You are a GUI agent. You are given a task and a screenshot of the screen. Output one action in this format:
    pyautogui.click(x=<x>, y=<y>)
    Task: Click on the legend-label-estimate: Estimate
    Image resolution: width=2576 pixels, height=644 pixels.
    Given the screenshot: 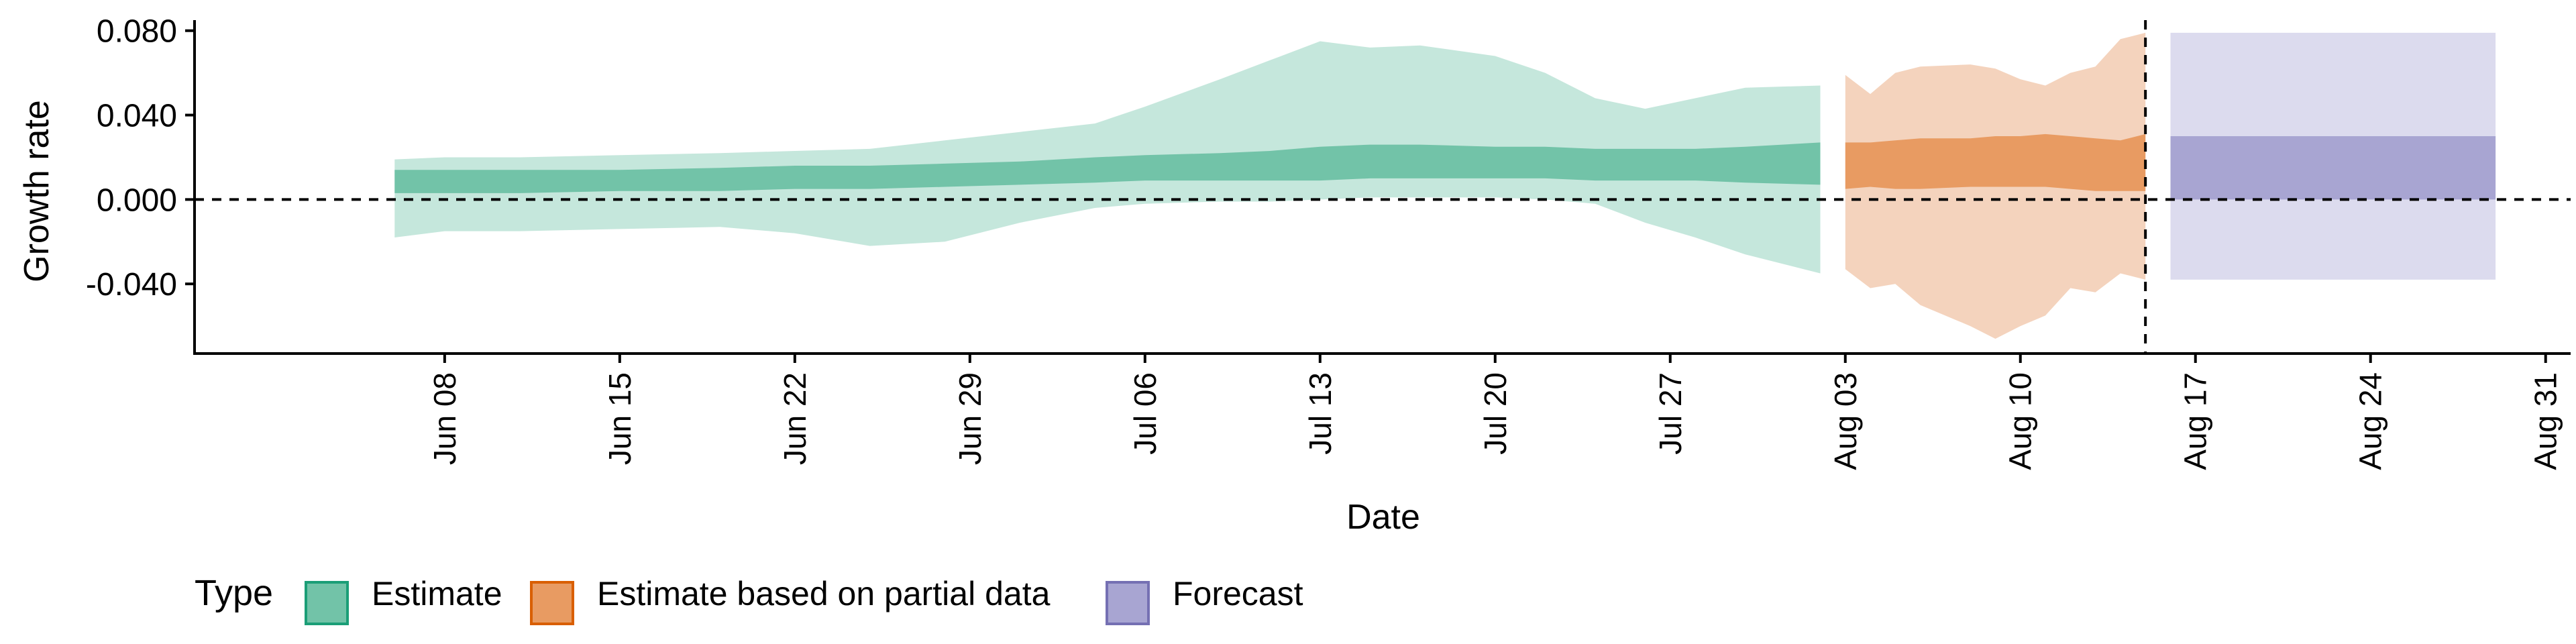 What is the action you would take?
    pyautogui.click(x=437, y=593)
    